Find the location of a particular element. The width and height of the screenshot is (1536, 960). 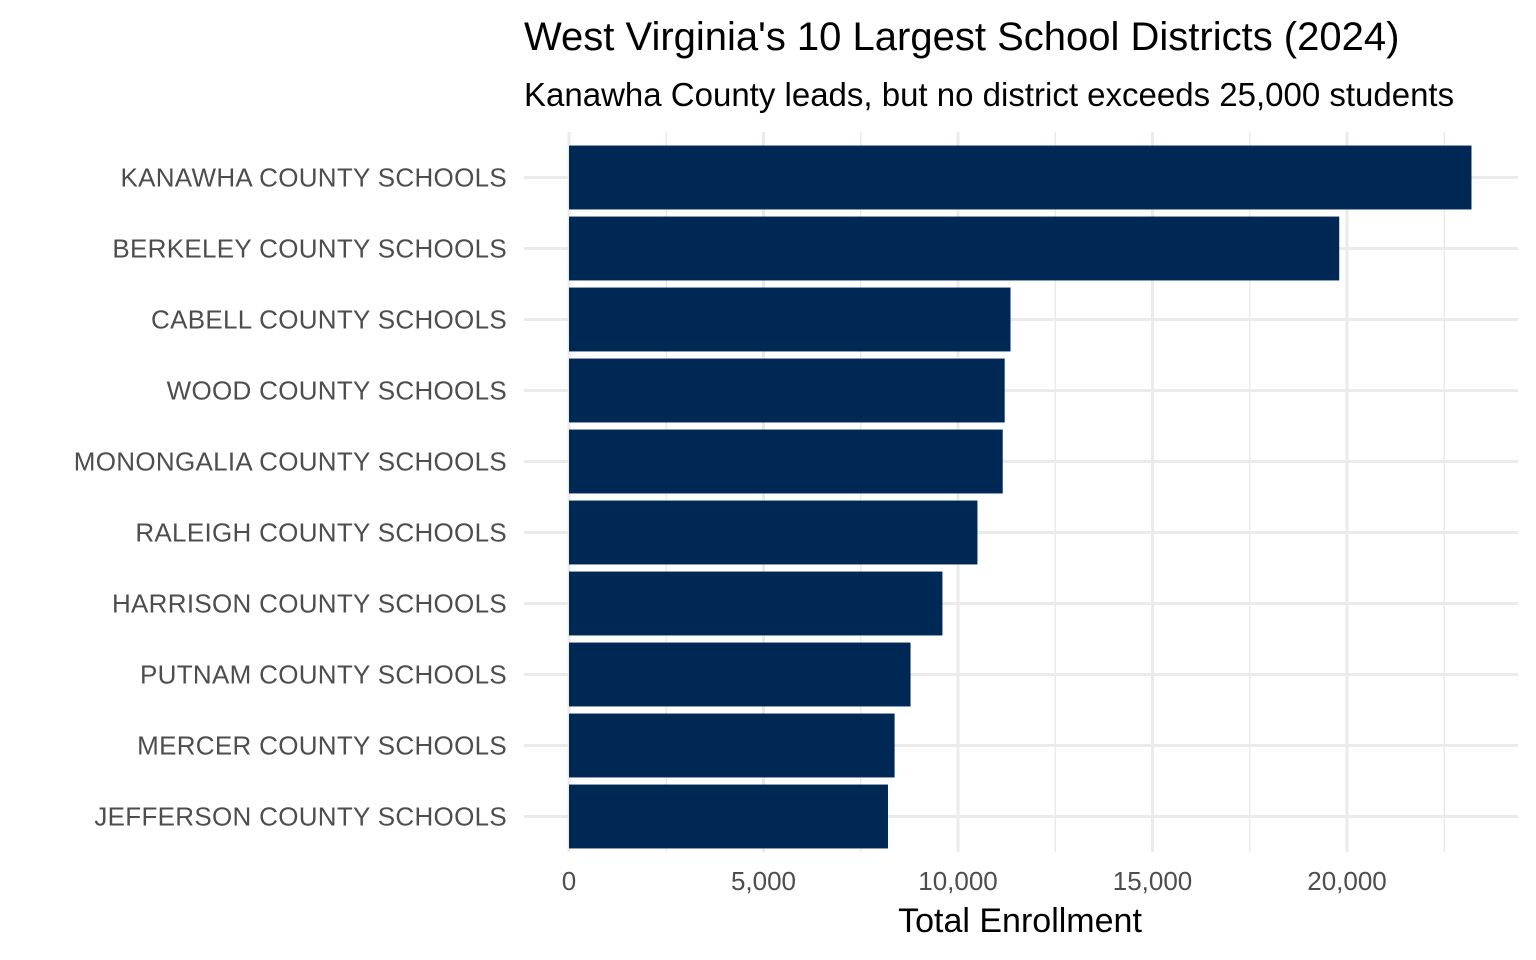

x-axis-tick-labels: 0 5,000 10,000 15,000 20,000 is located at coordinates (974, 881).